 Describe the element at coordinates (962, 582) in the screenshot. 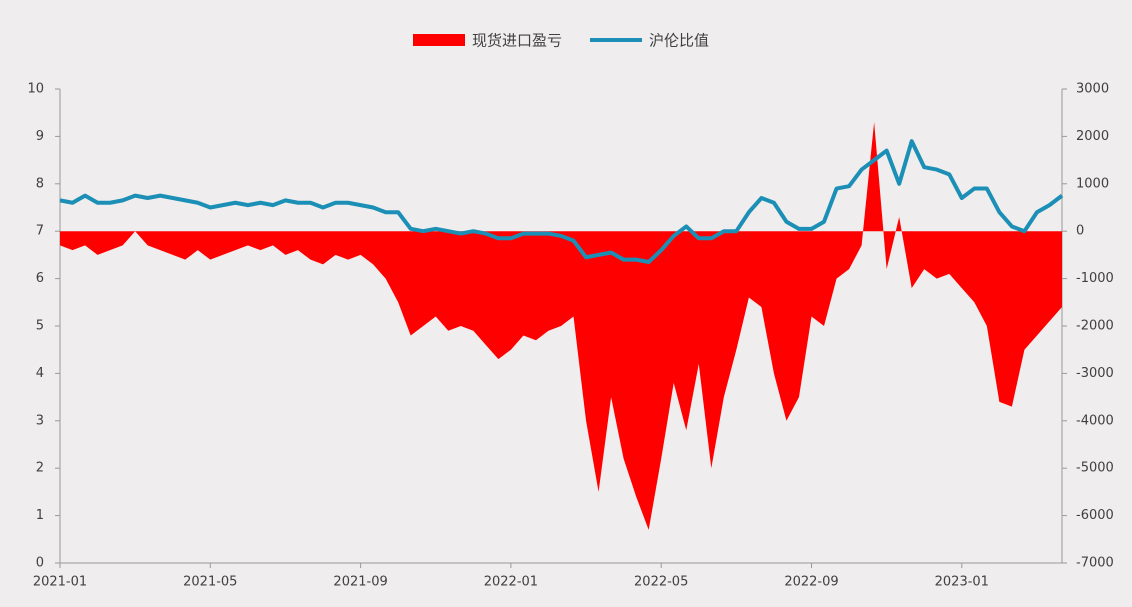

I see `x-tick-label: 2023-01` at that location.